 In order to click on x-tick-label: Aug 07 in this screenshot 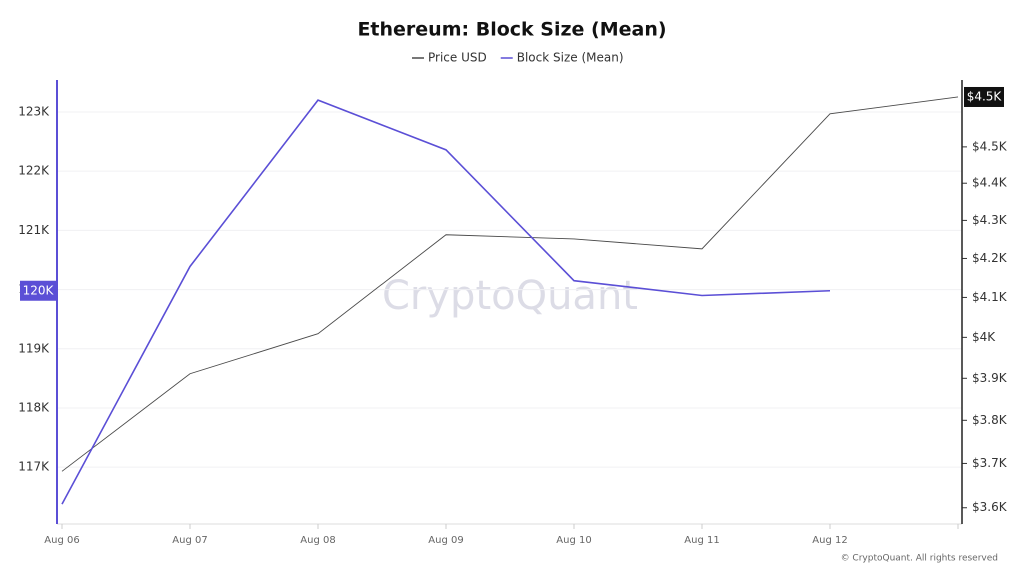, I will do `click(189, 540)`.